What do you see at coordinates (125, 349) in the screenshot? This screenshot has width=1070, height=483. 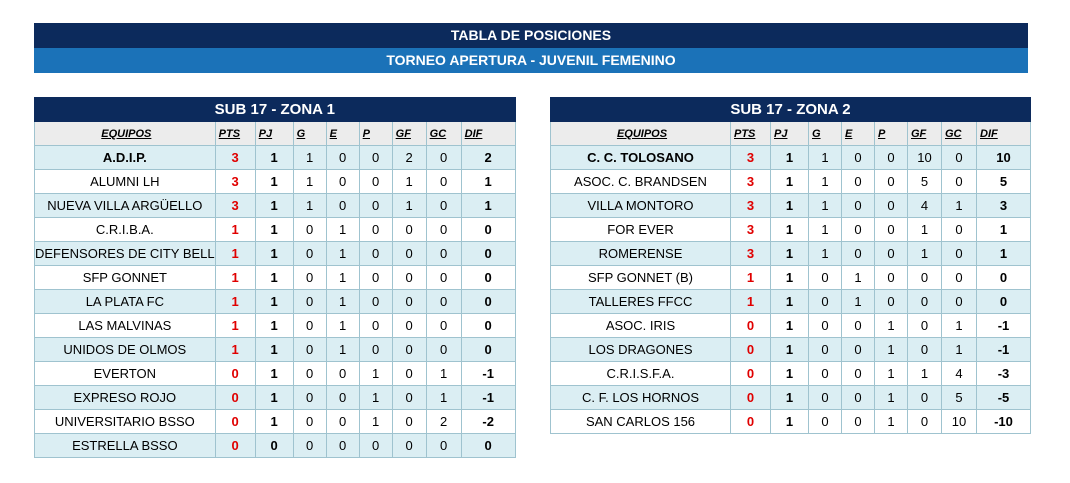 I see `team-name: UNIDOS DE OLMOS` at bounding box center [125, 349].